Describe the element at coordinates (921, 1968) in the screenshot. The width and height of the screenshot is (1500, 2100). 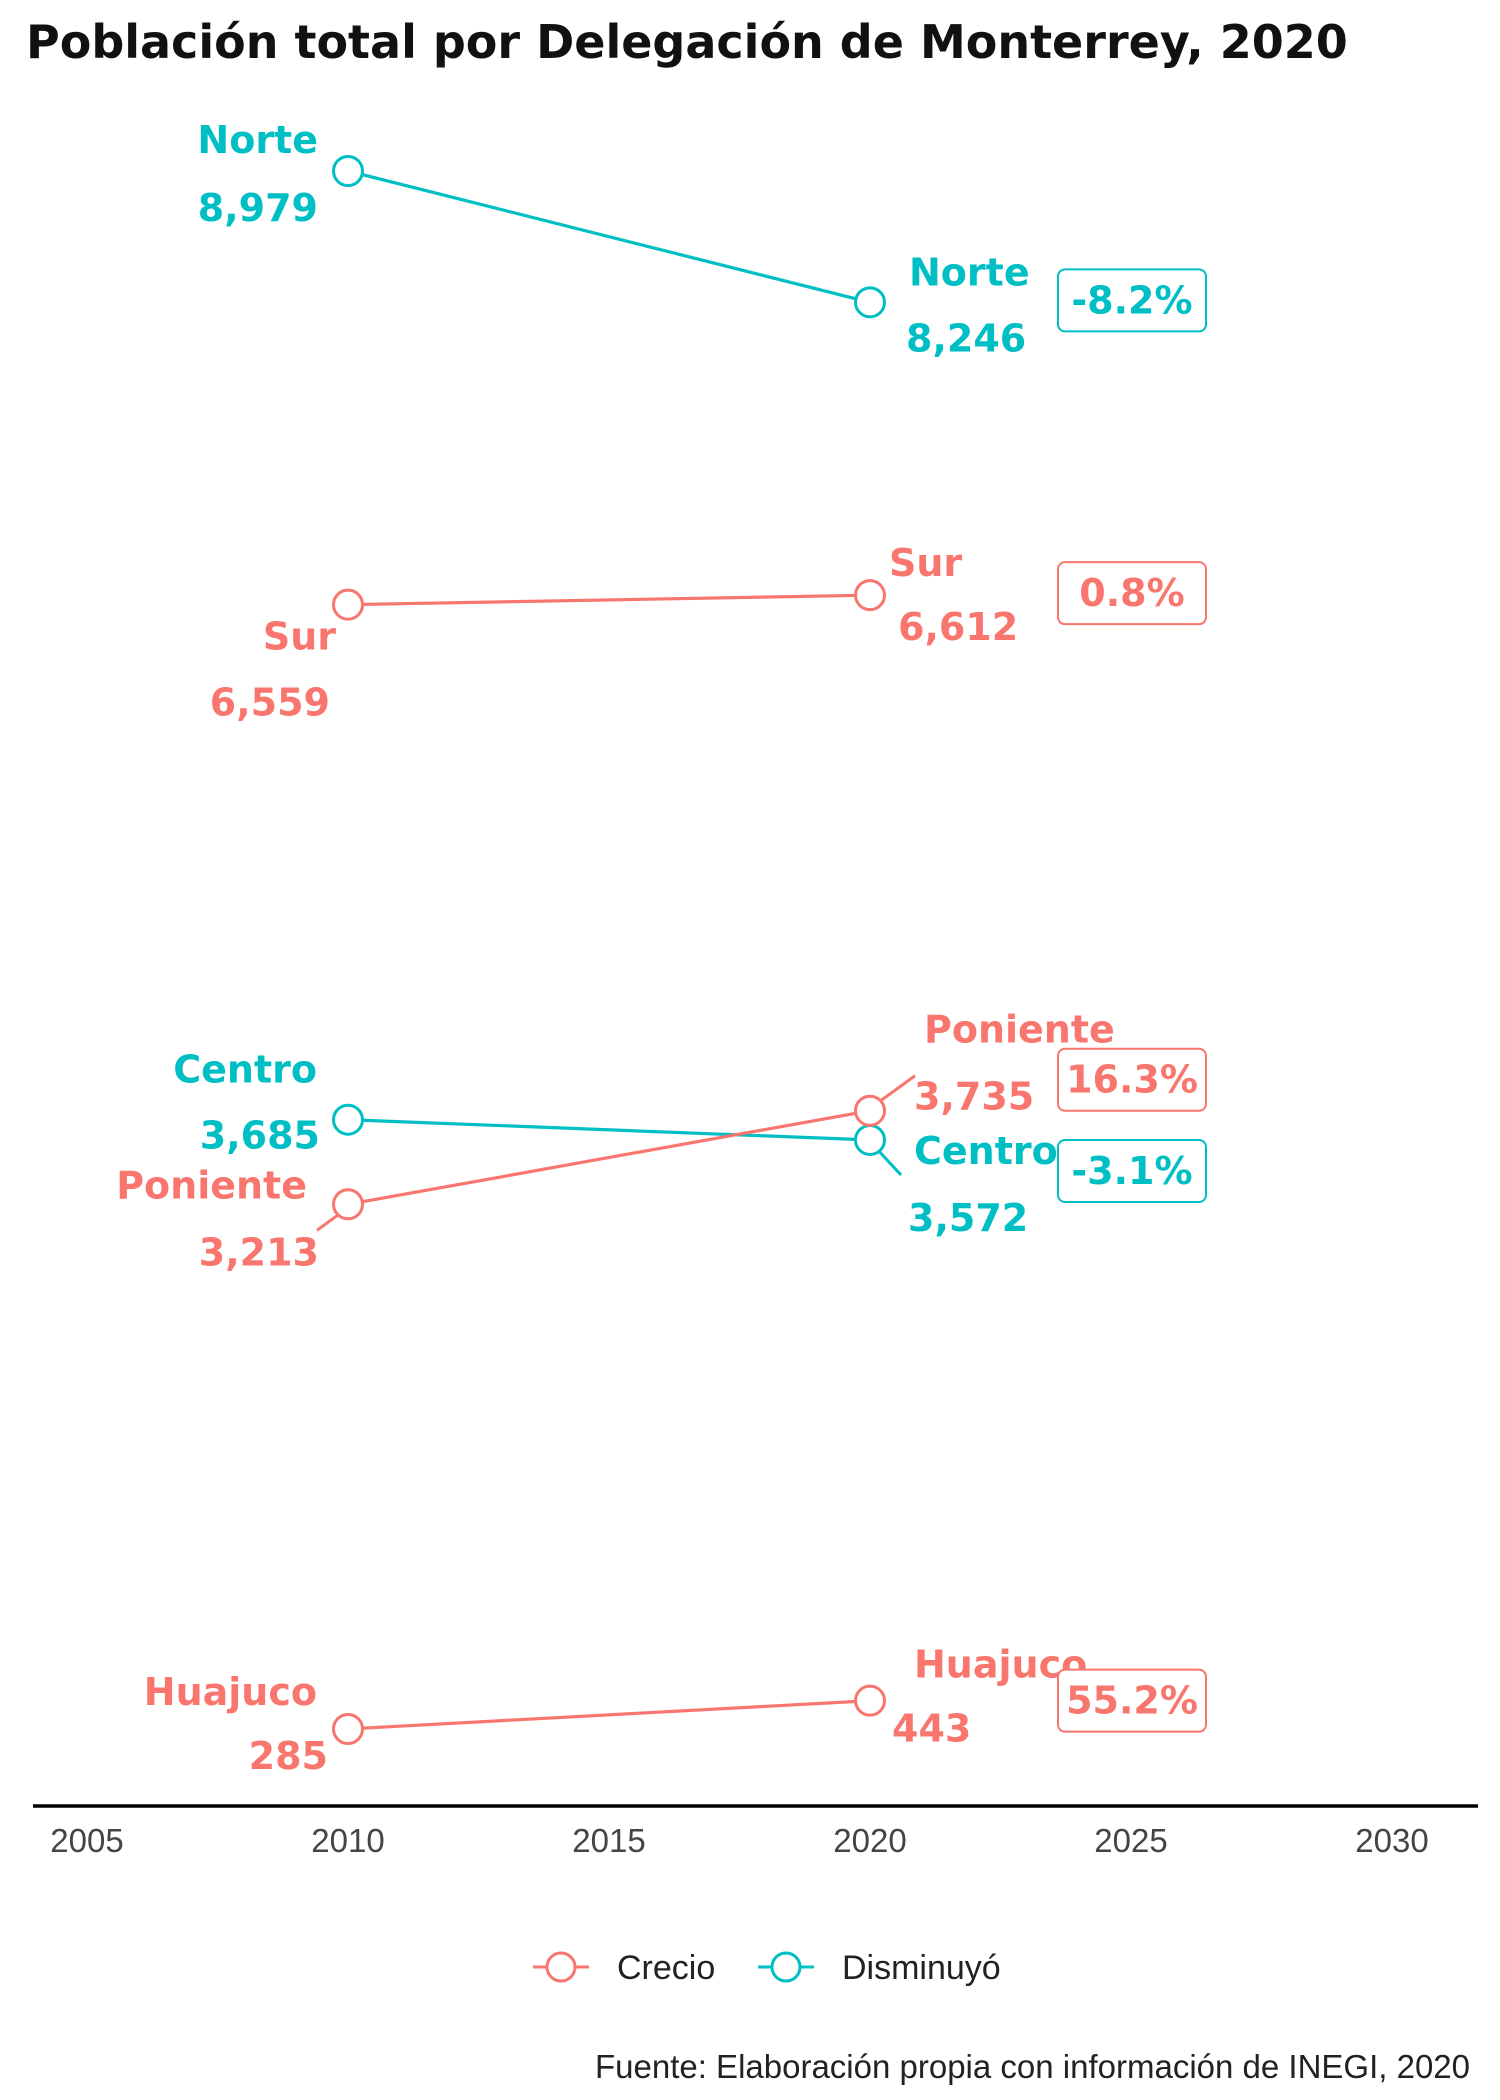
I see `legend-label-disminuyo: Disminuyó` at that location.